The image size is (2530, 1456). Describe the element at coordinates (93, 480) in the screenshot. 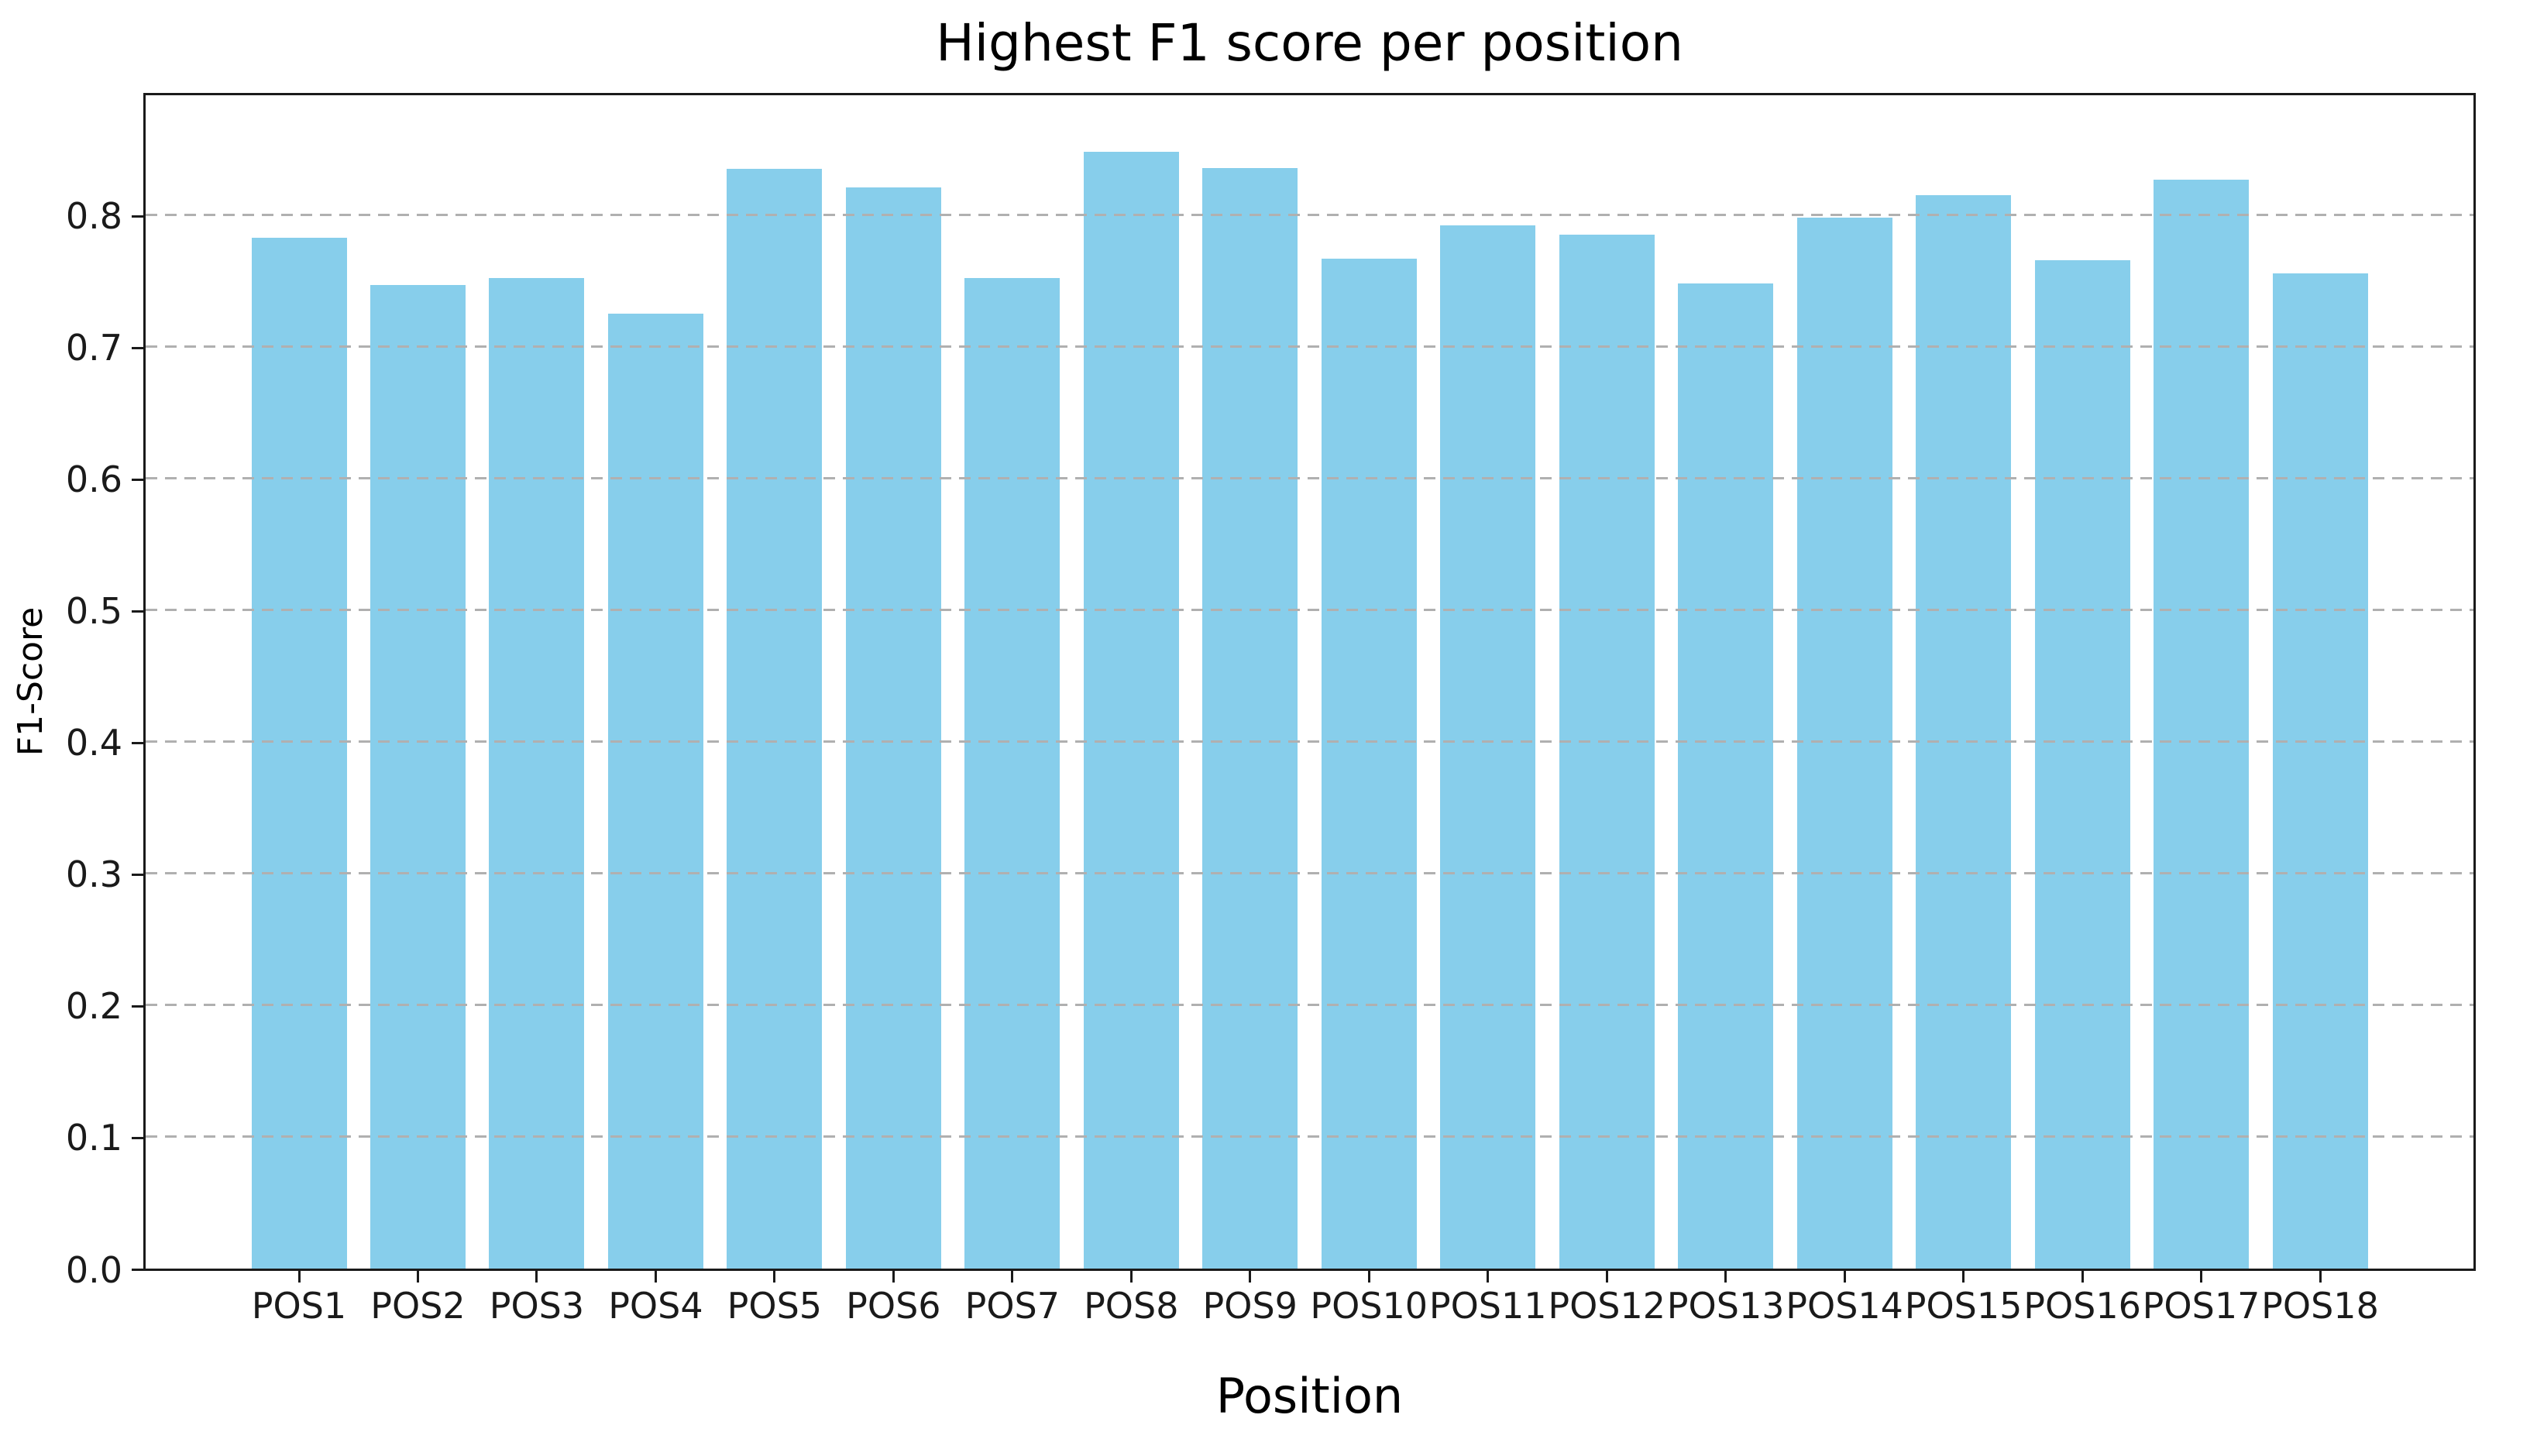

I see `y-tick-label-0.6: 0.6` at that location.